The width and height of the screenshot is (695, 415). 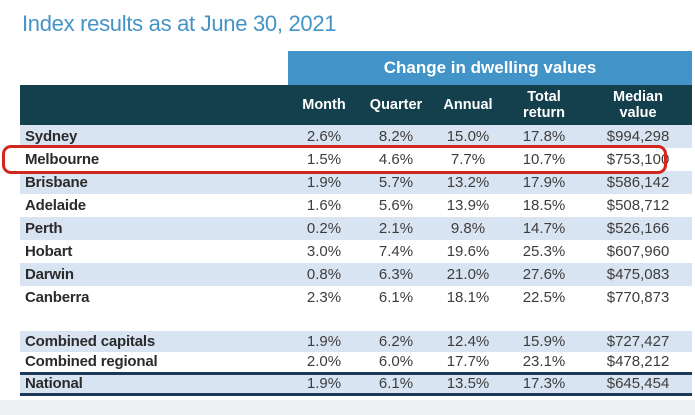 What do you see at coordinates (638, 182) in the screenshot?
I see `cell-median-value: $586,142` at bounding box center [638, 182].